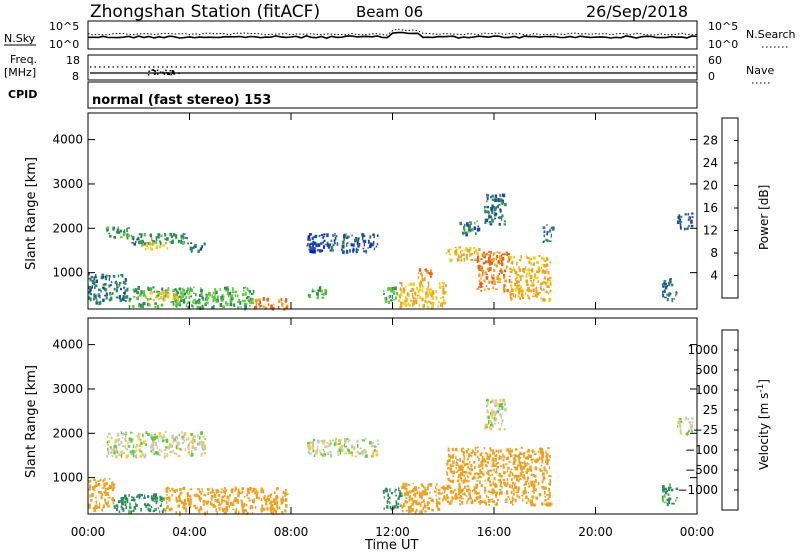 This screenshot has width=800, height=554. Describe the element at coordinates (75, 76) in the screenshot. I see `freq-tick-bottom: 8` at that location.